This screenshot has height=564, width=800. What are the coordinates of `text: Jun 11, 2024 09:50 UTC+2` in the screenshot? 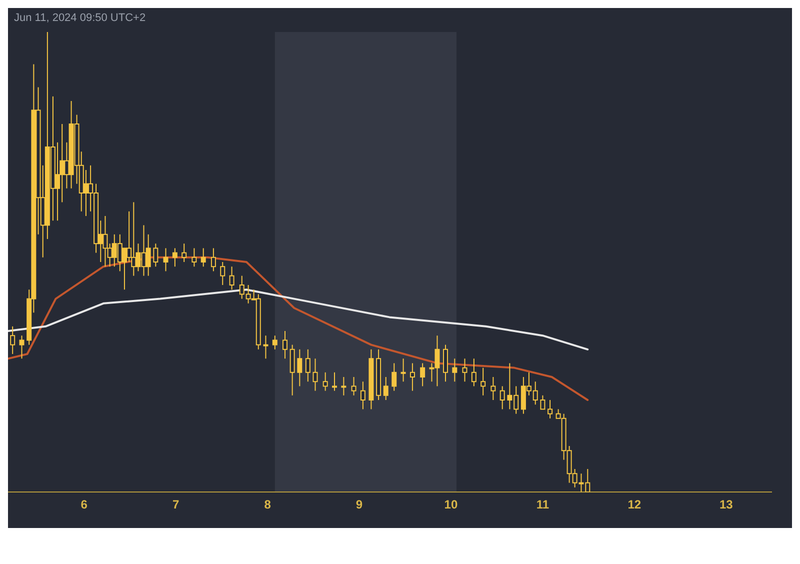 It's located at (80, 18).